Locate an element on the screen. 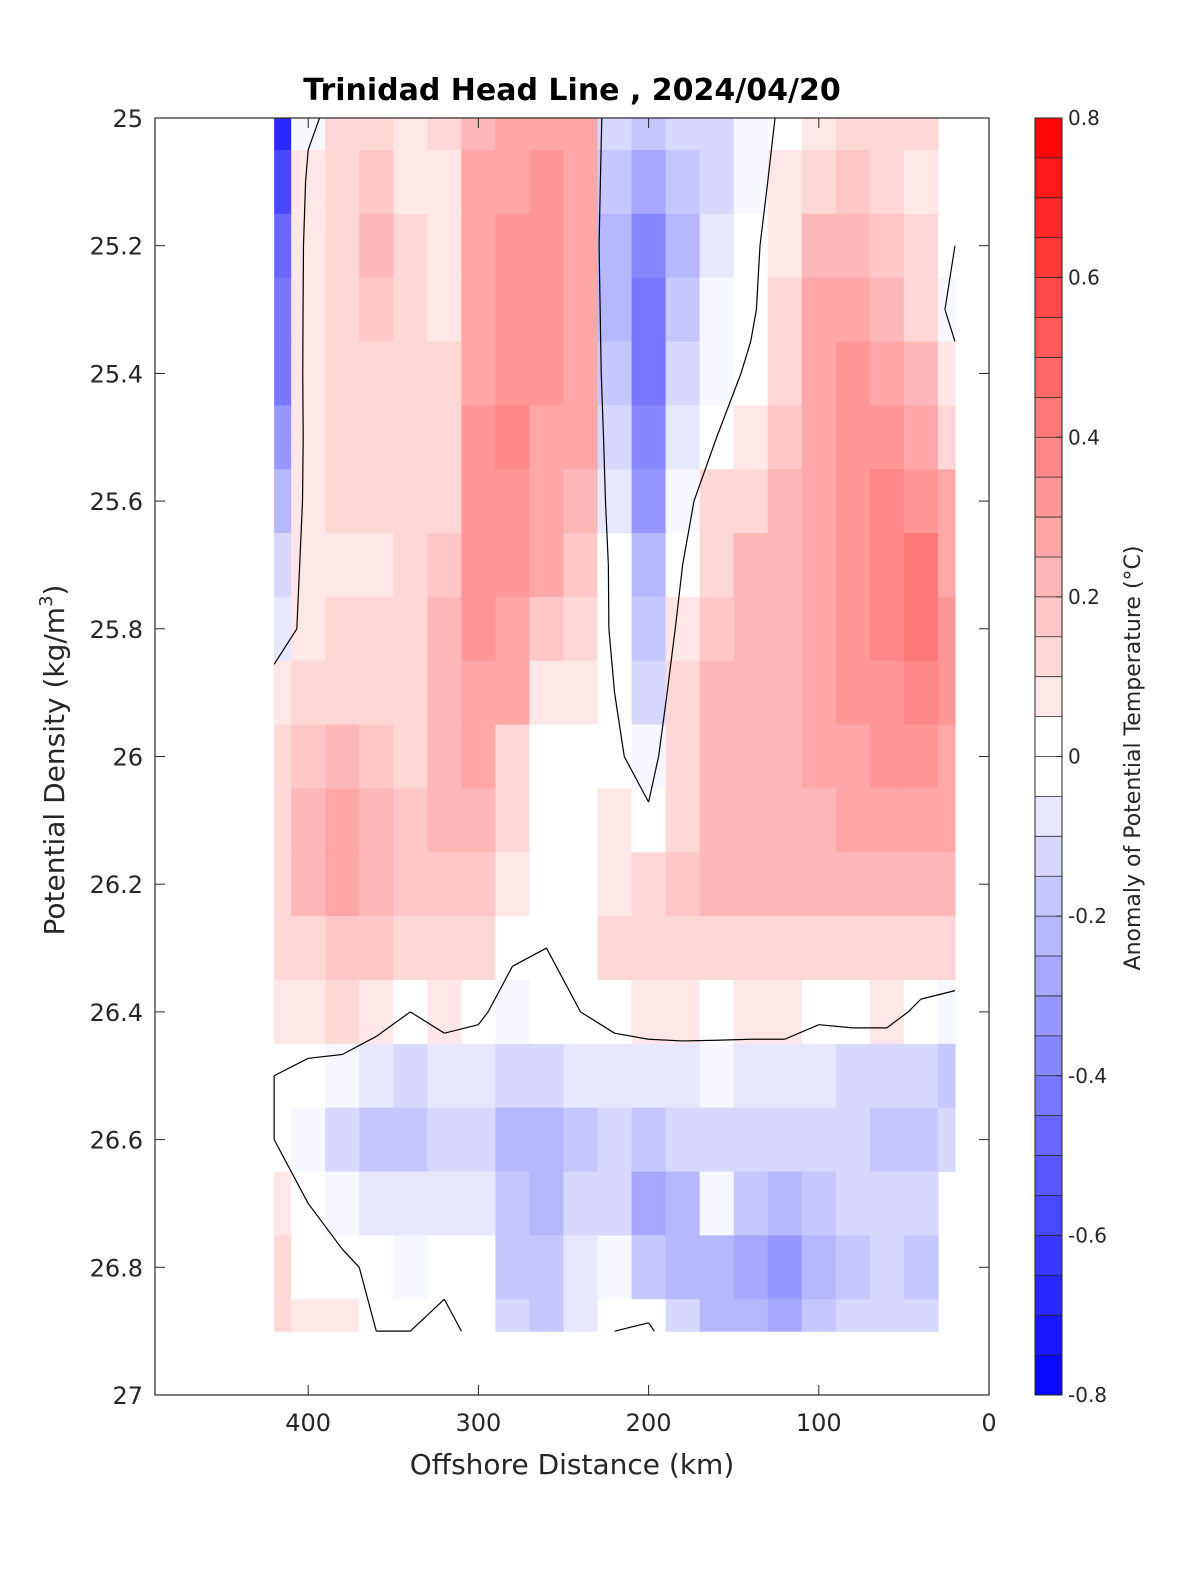 This screenshot has height=1575, width=1200. colorbar-tick-label: 0.2 is located at coordinates (1084, 597).